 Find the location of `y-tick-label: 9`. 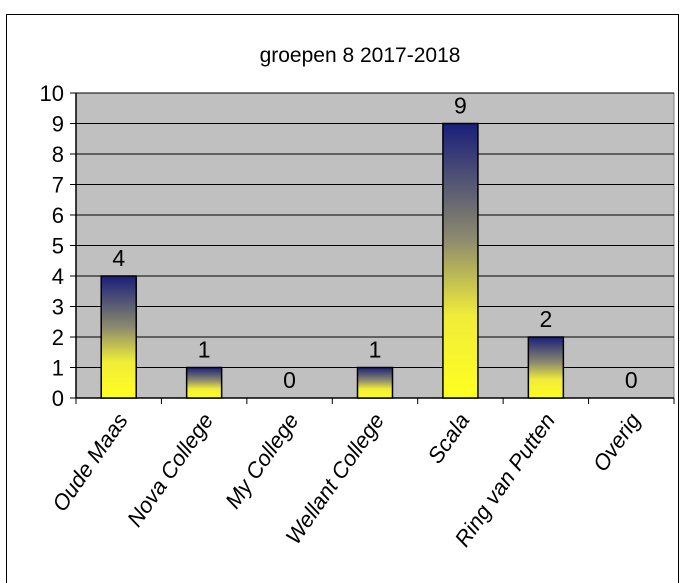

y-tick-label: 9 is located at coordinates (58, 124).